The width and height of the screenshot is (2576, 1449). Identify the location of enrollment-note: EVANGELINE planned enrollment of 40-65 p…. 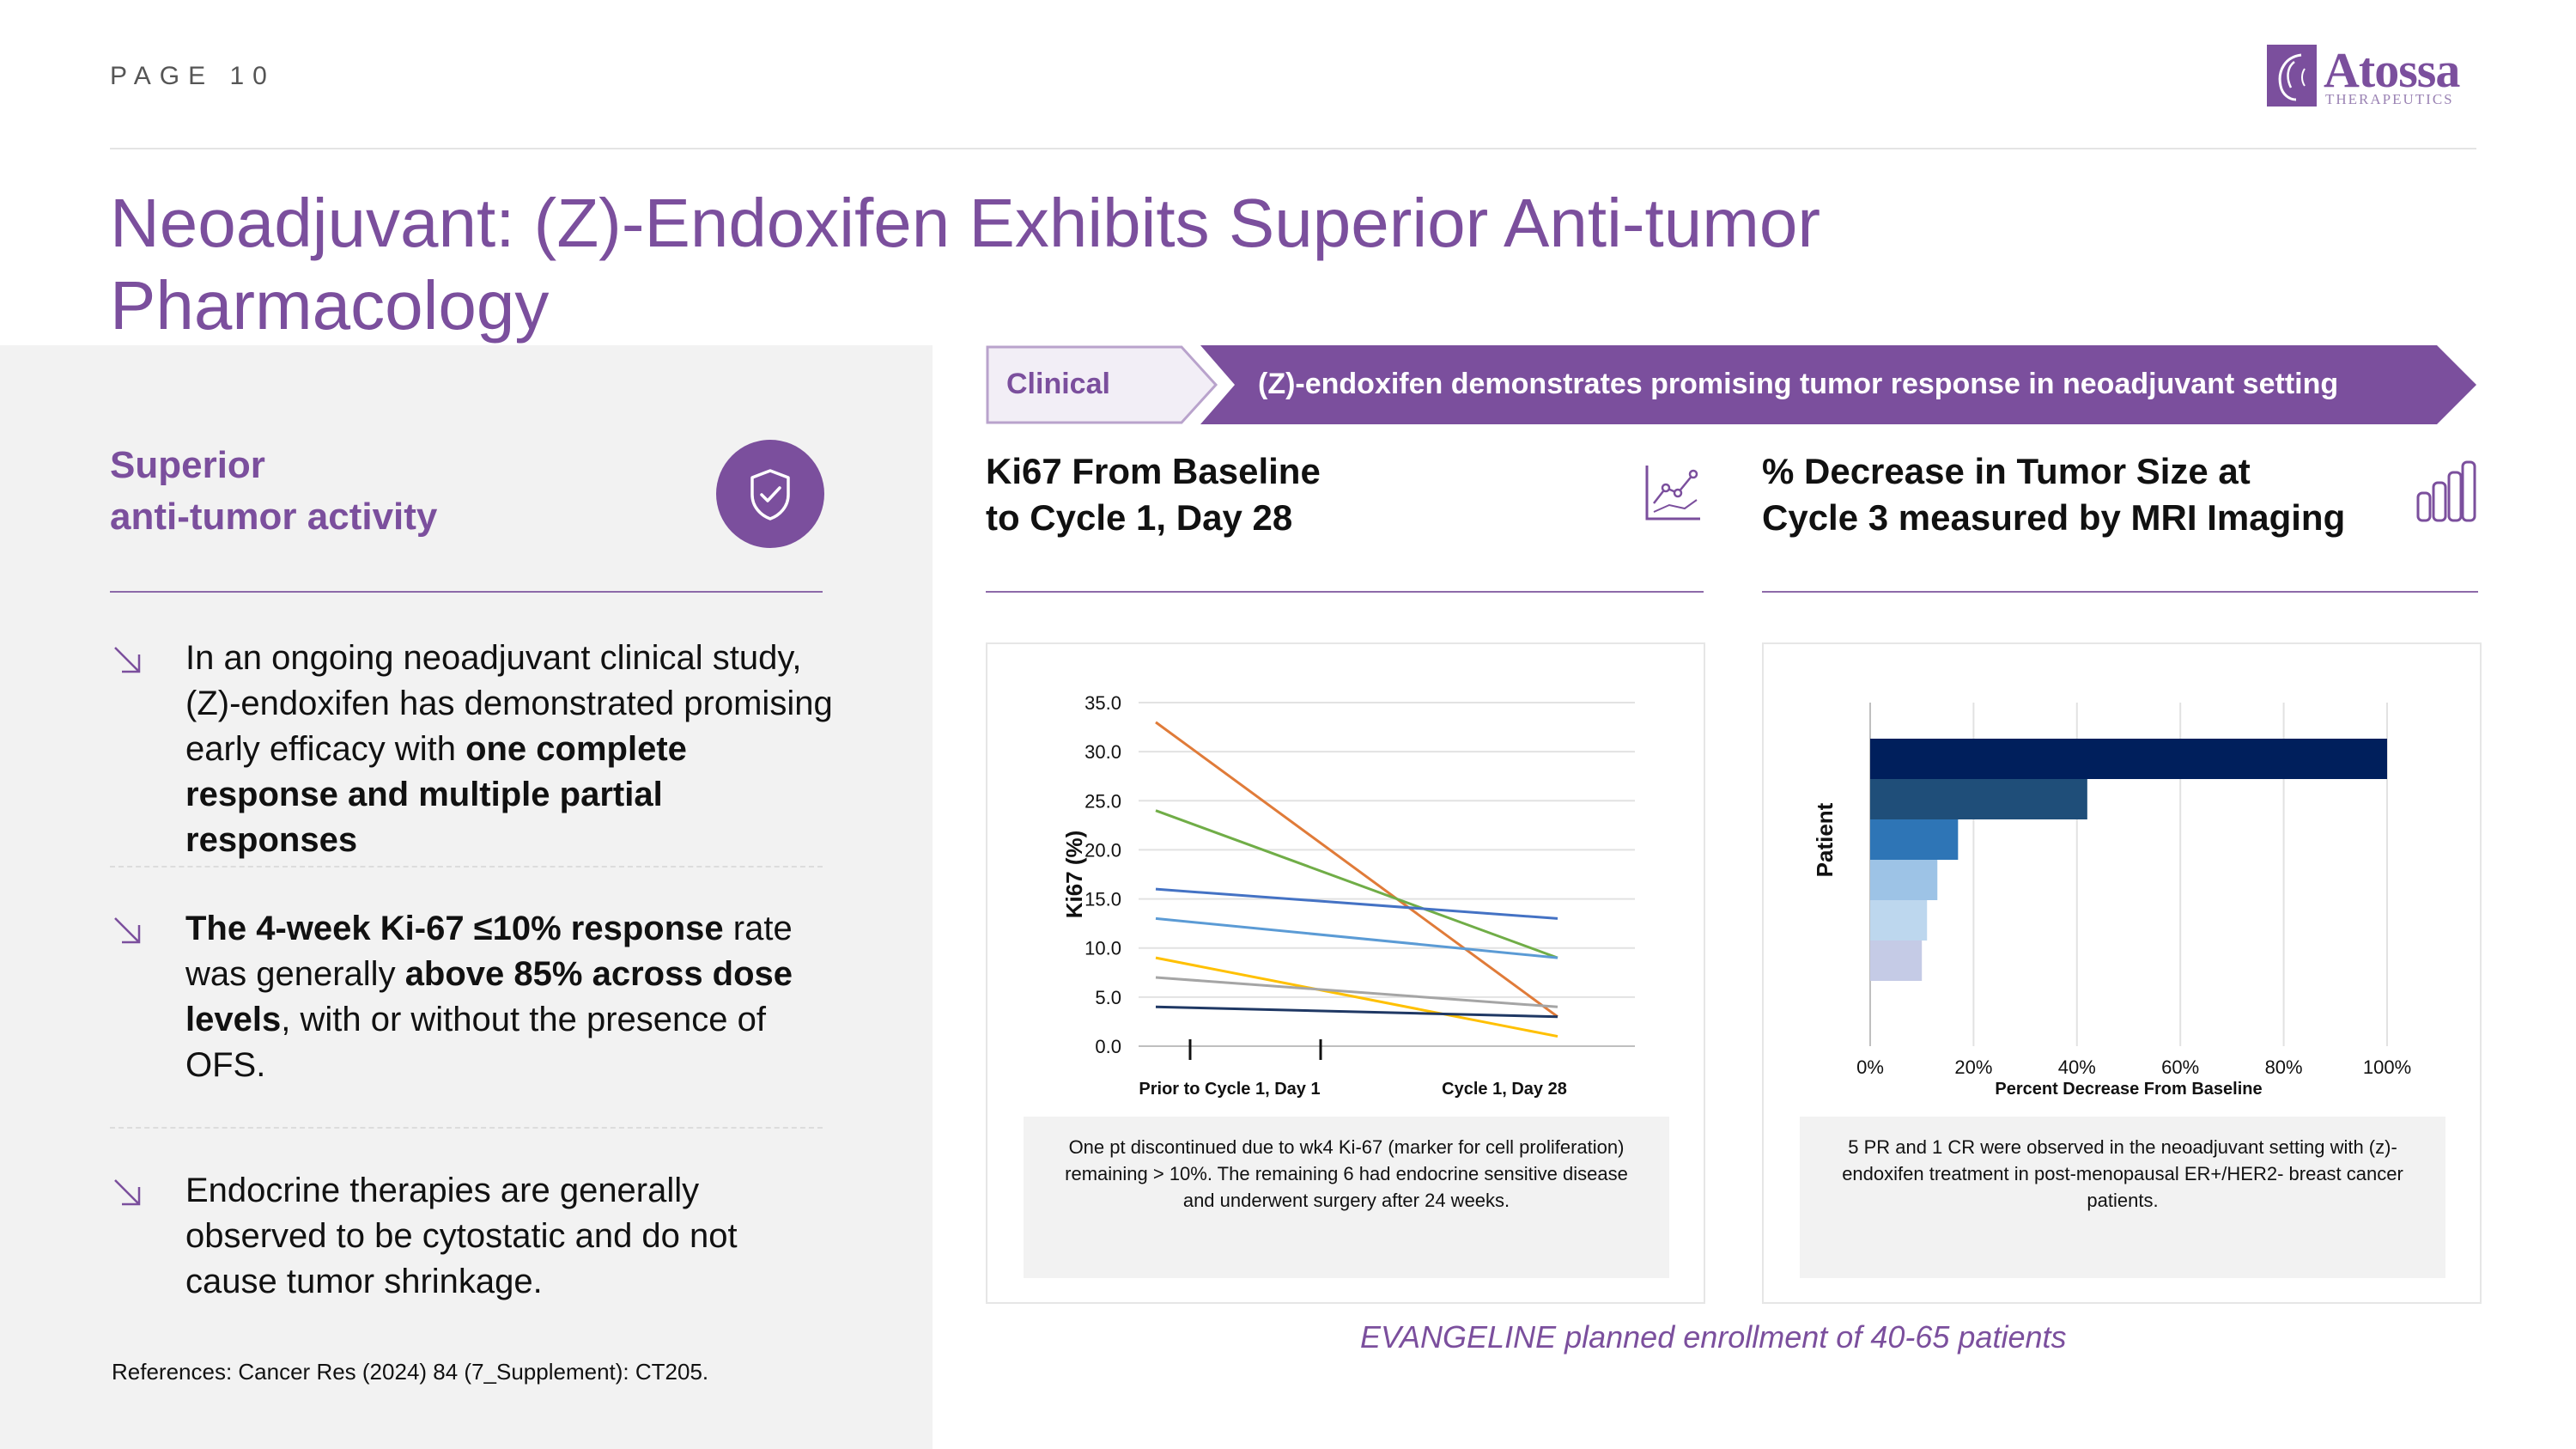
(1714, 1337).